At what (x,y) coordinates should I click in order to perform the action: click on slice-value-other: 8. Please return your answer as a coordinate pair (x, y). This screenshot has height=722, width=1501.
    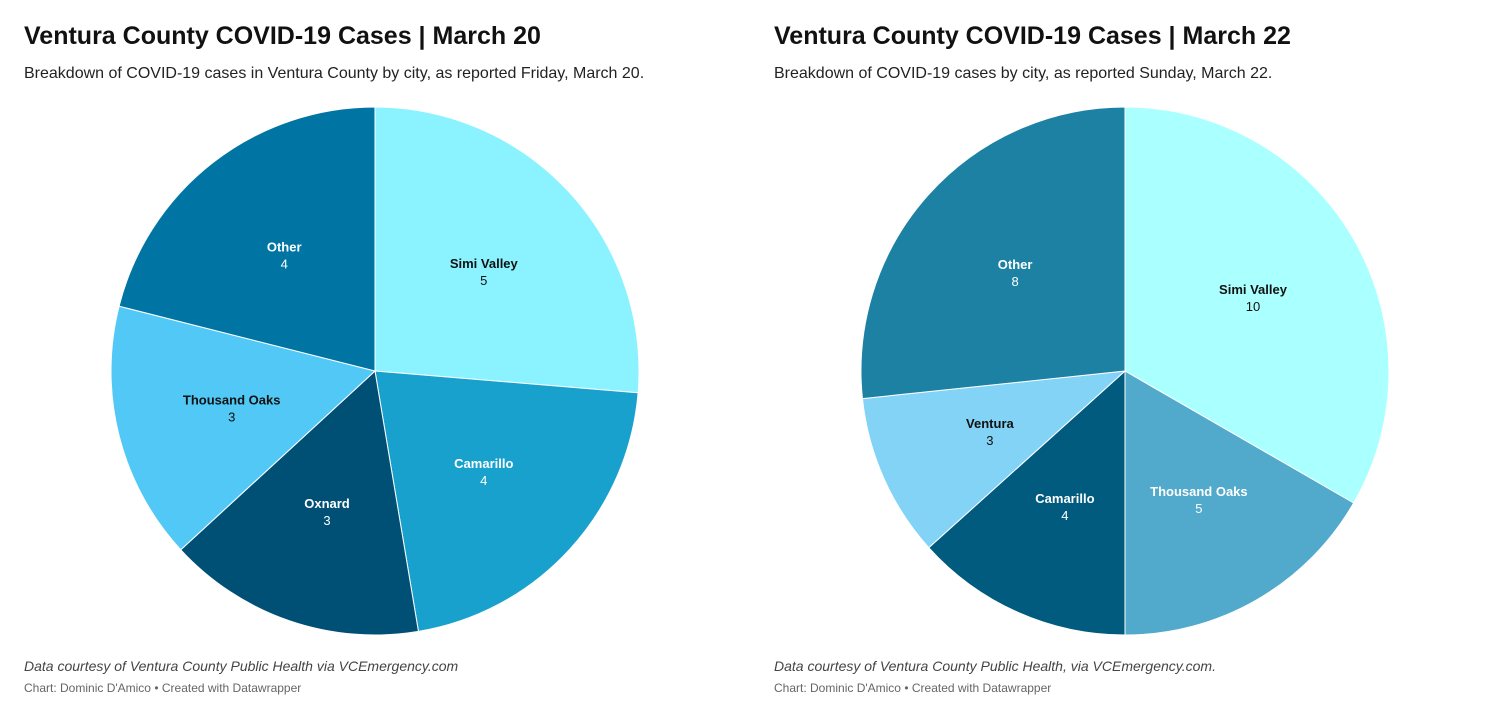
    Looking at the image, I should click on (1014, 281).